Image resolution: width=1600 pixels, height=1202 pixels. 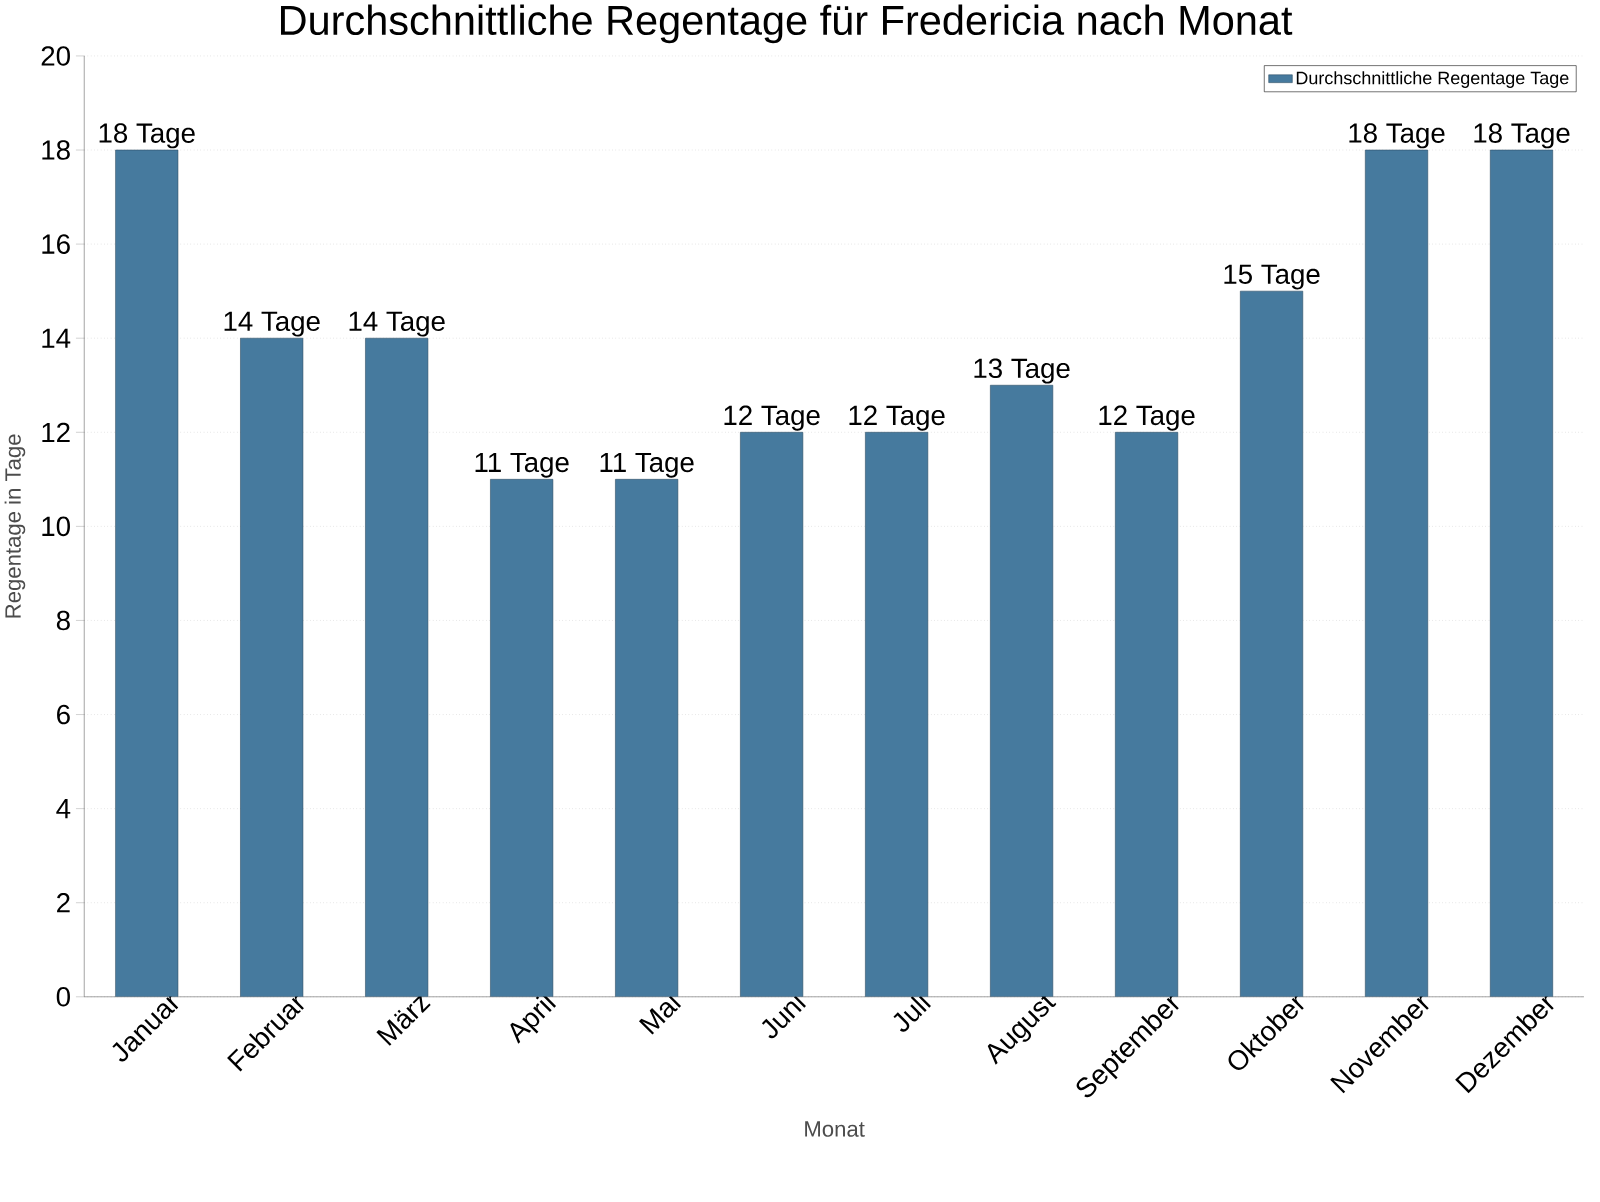 I want to click on y-tick-label: 6, so click(x=63, y=714).